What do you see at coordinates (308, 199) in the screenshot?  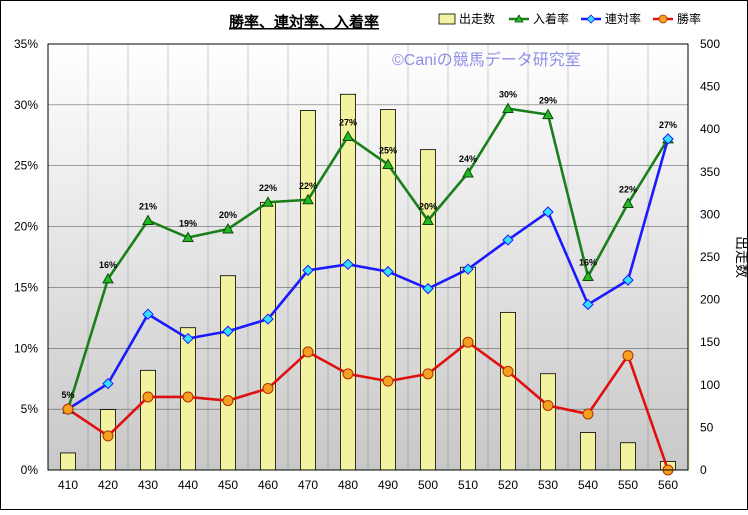 I see `marker-入着率-470` at bounding box center [308, 199].